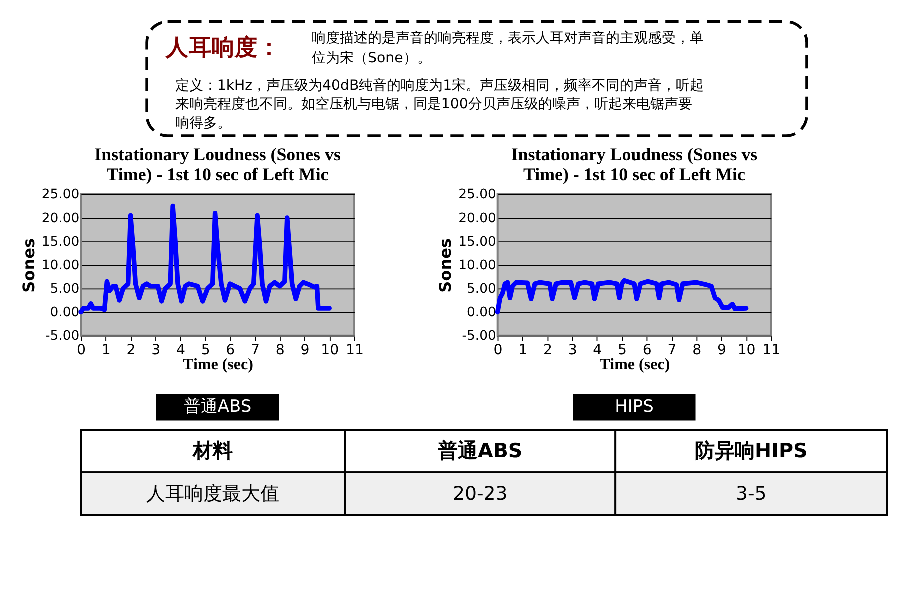 The height and width of the screenshot is (590, 906). Describe the element at coordinates (213, 493) in the screenshot. I see `text: 人耳响度最大值` at that location.